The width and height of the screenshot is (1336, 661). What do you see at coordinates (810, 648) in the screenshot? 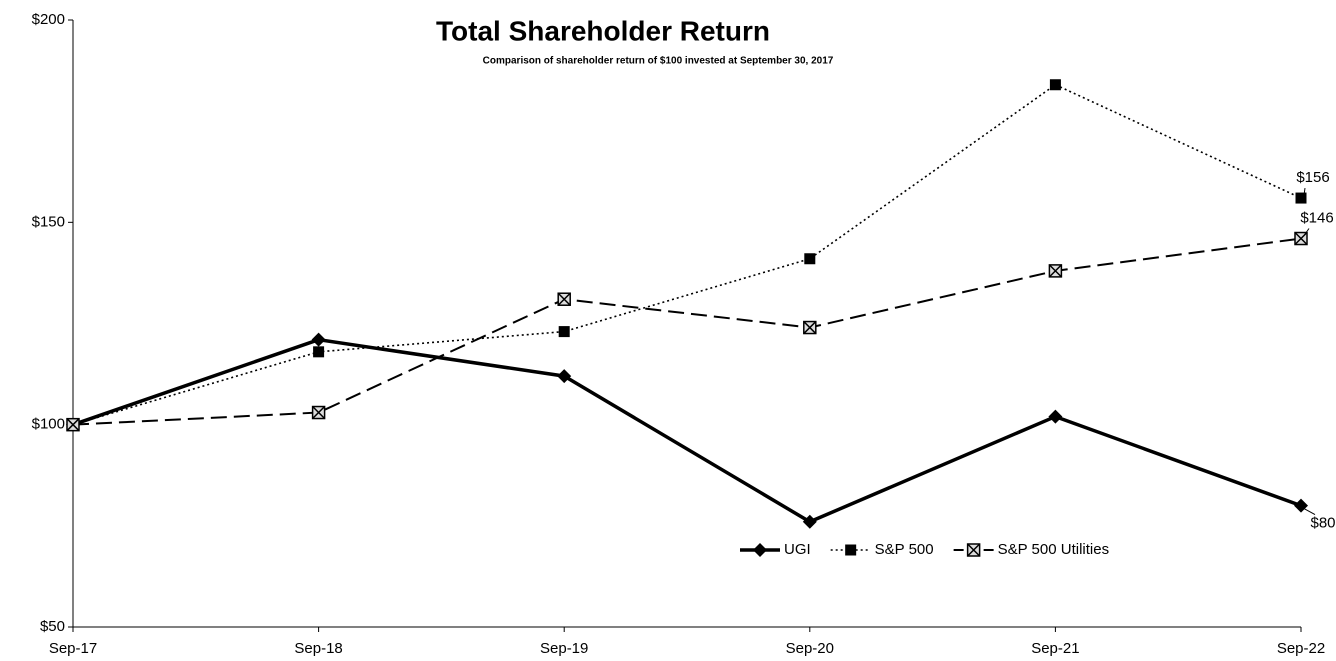
I see `x-tick-label: Sep-20` at bounding box center [810, 648].